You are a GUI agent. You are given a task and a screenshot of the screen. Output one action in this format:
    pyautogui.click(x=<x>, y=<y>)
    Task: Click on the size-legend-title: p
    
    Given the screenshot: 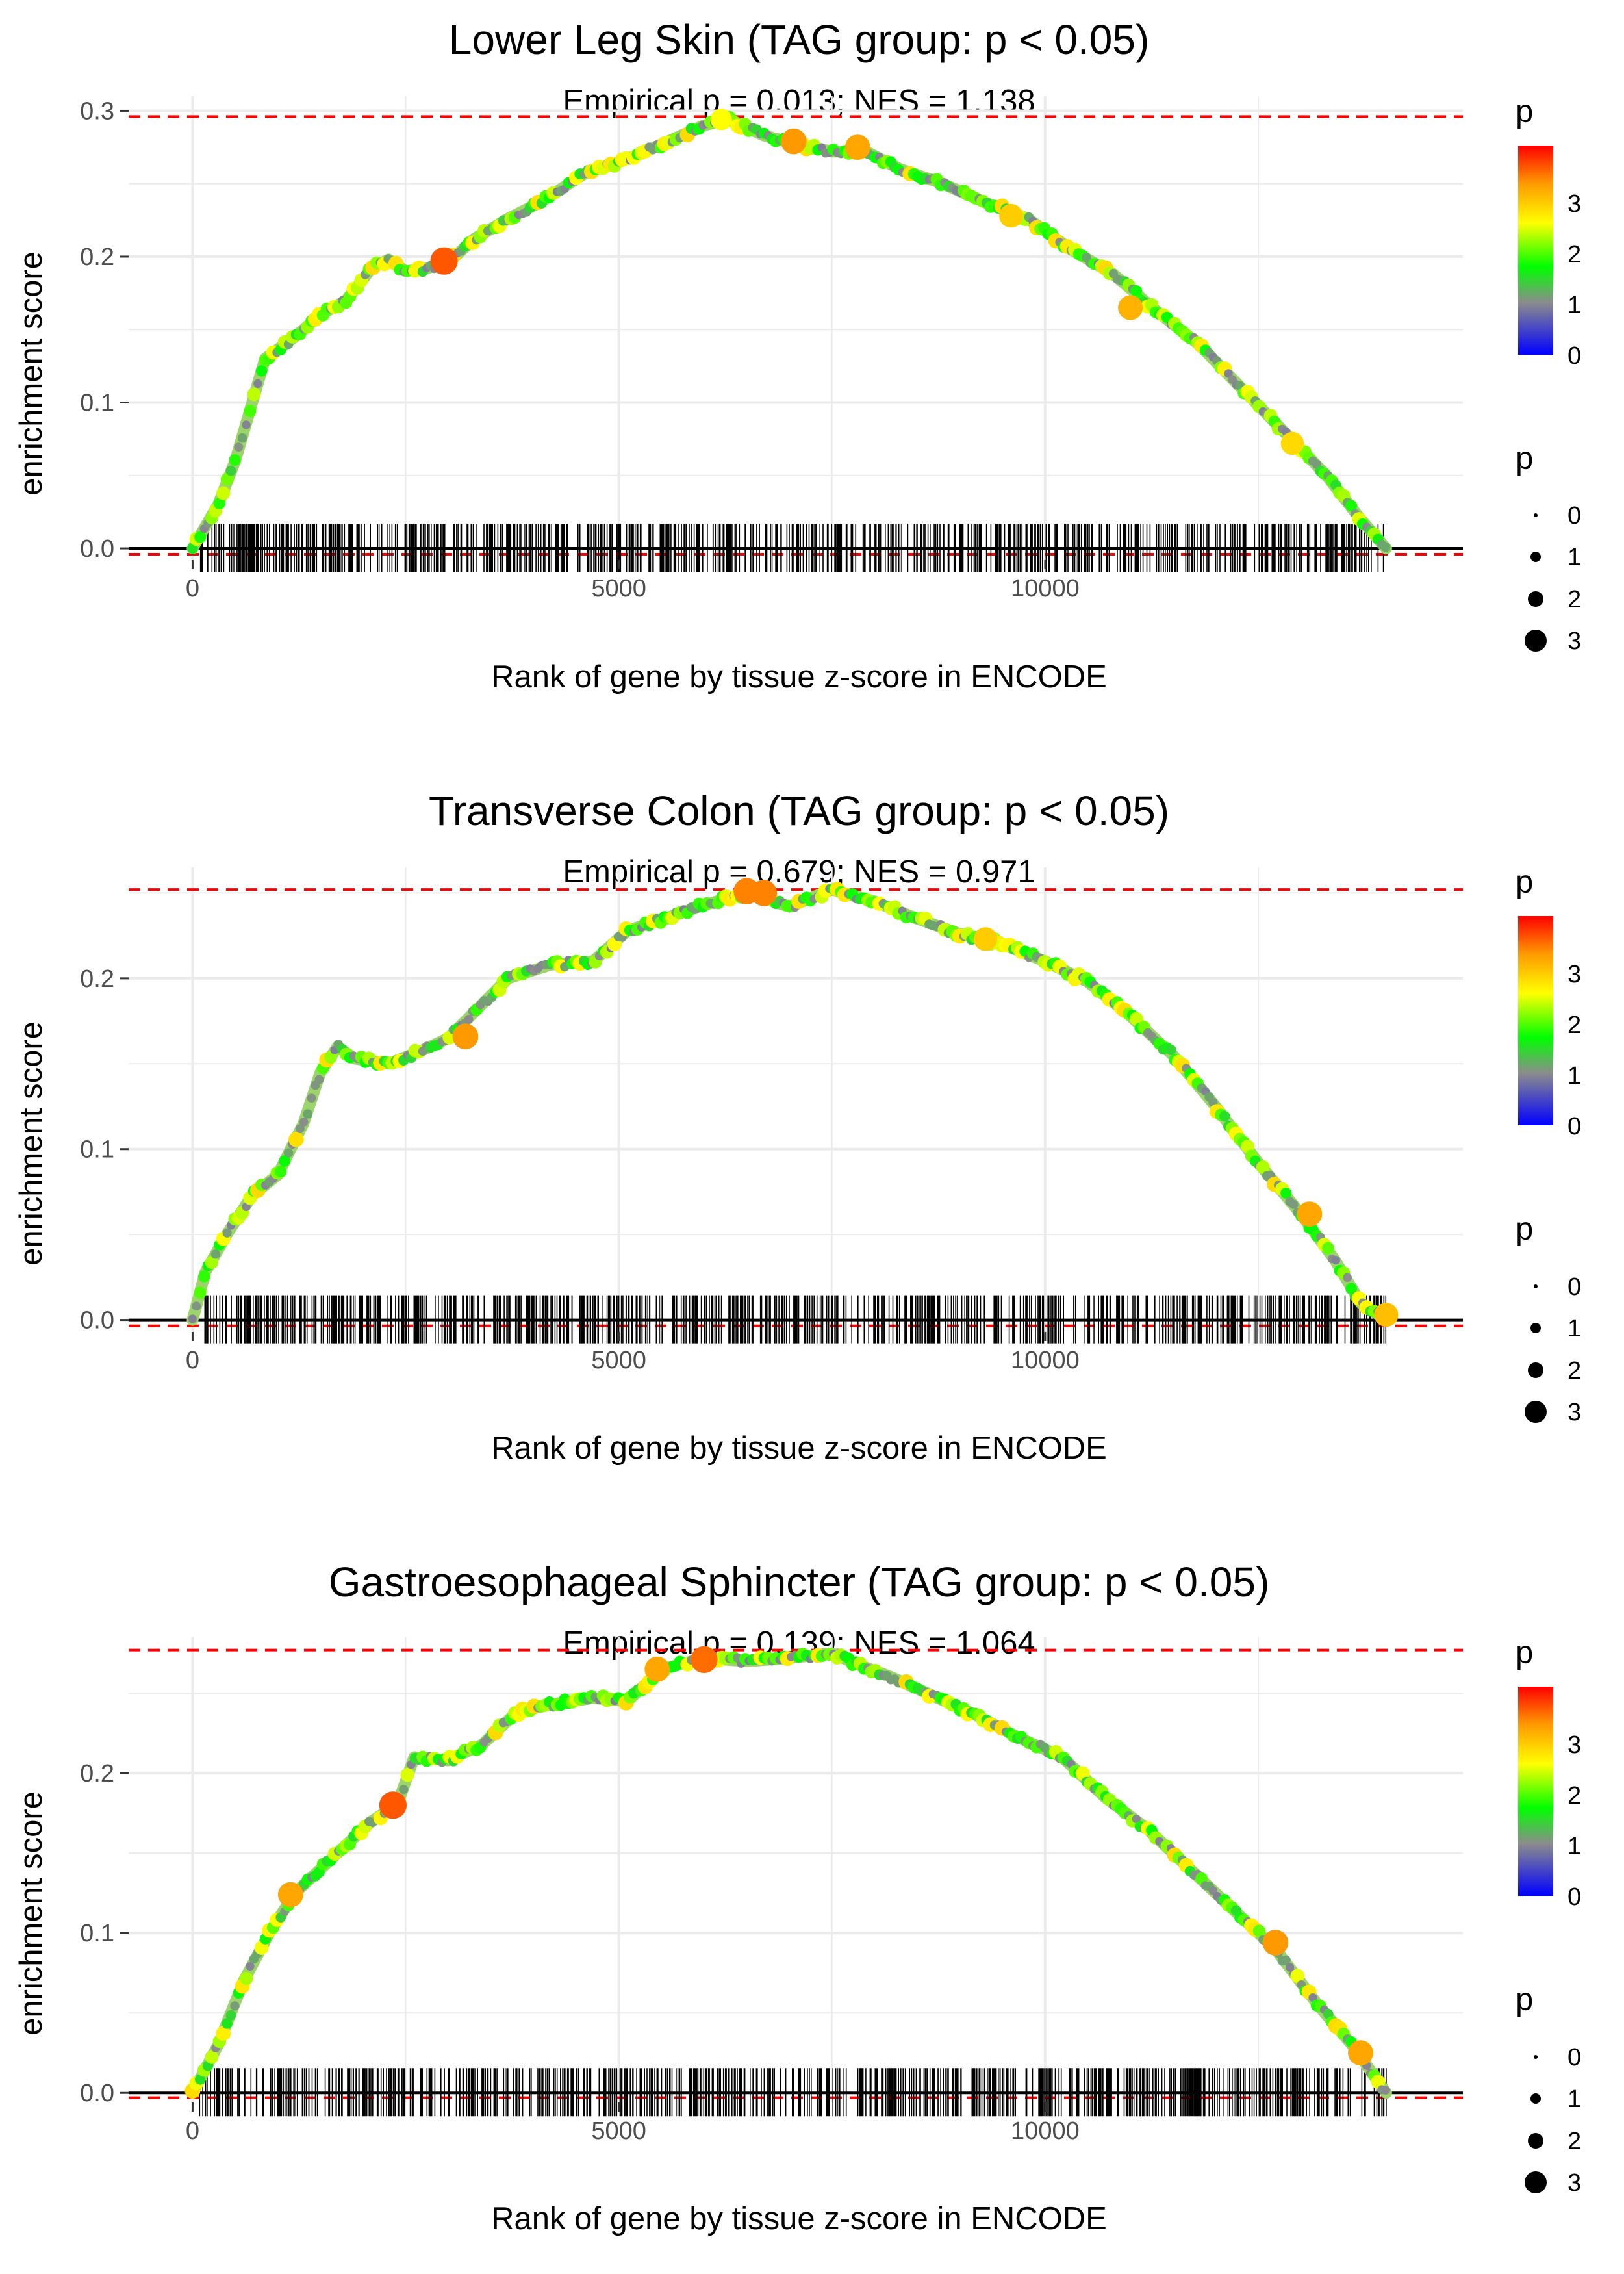 What is the action you would take?
    pyautogui.click(x=1524, y=1229)
    